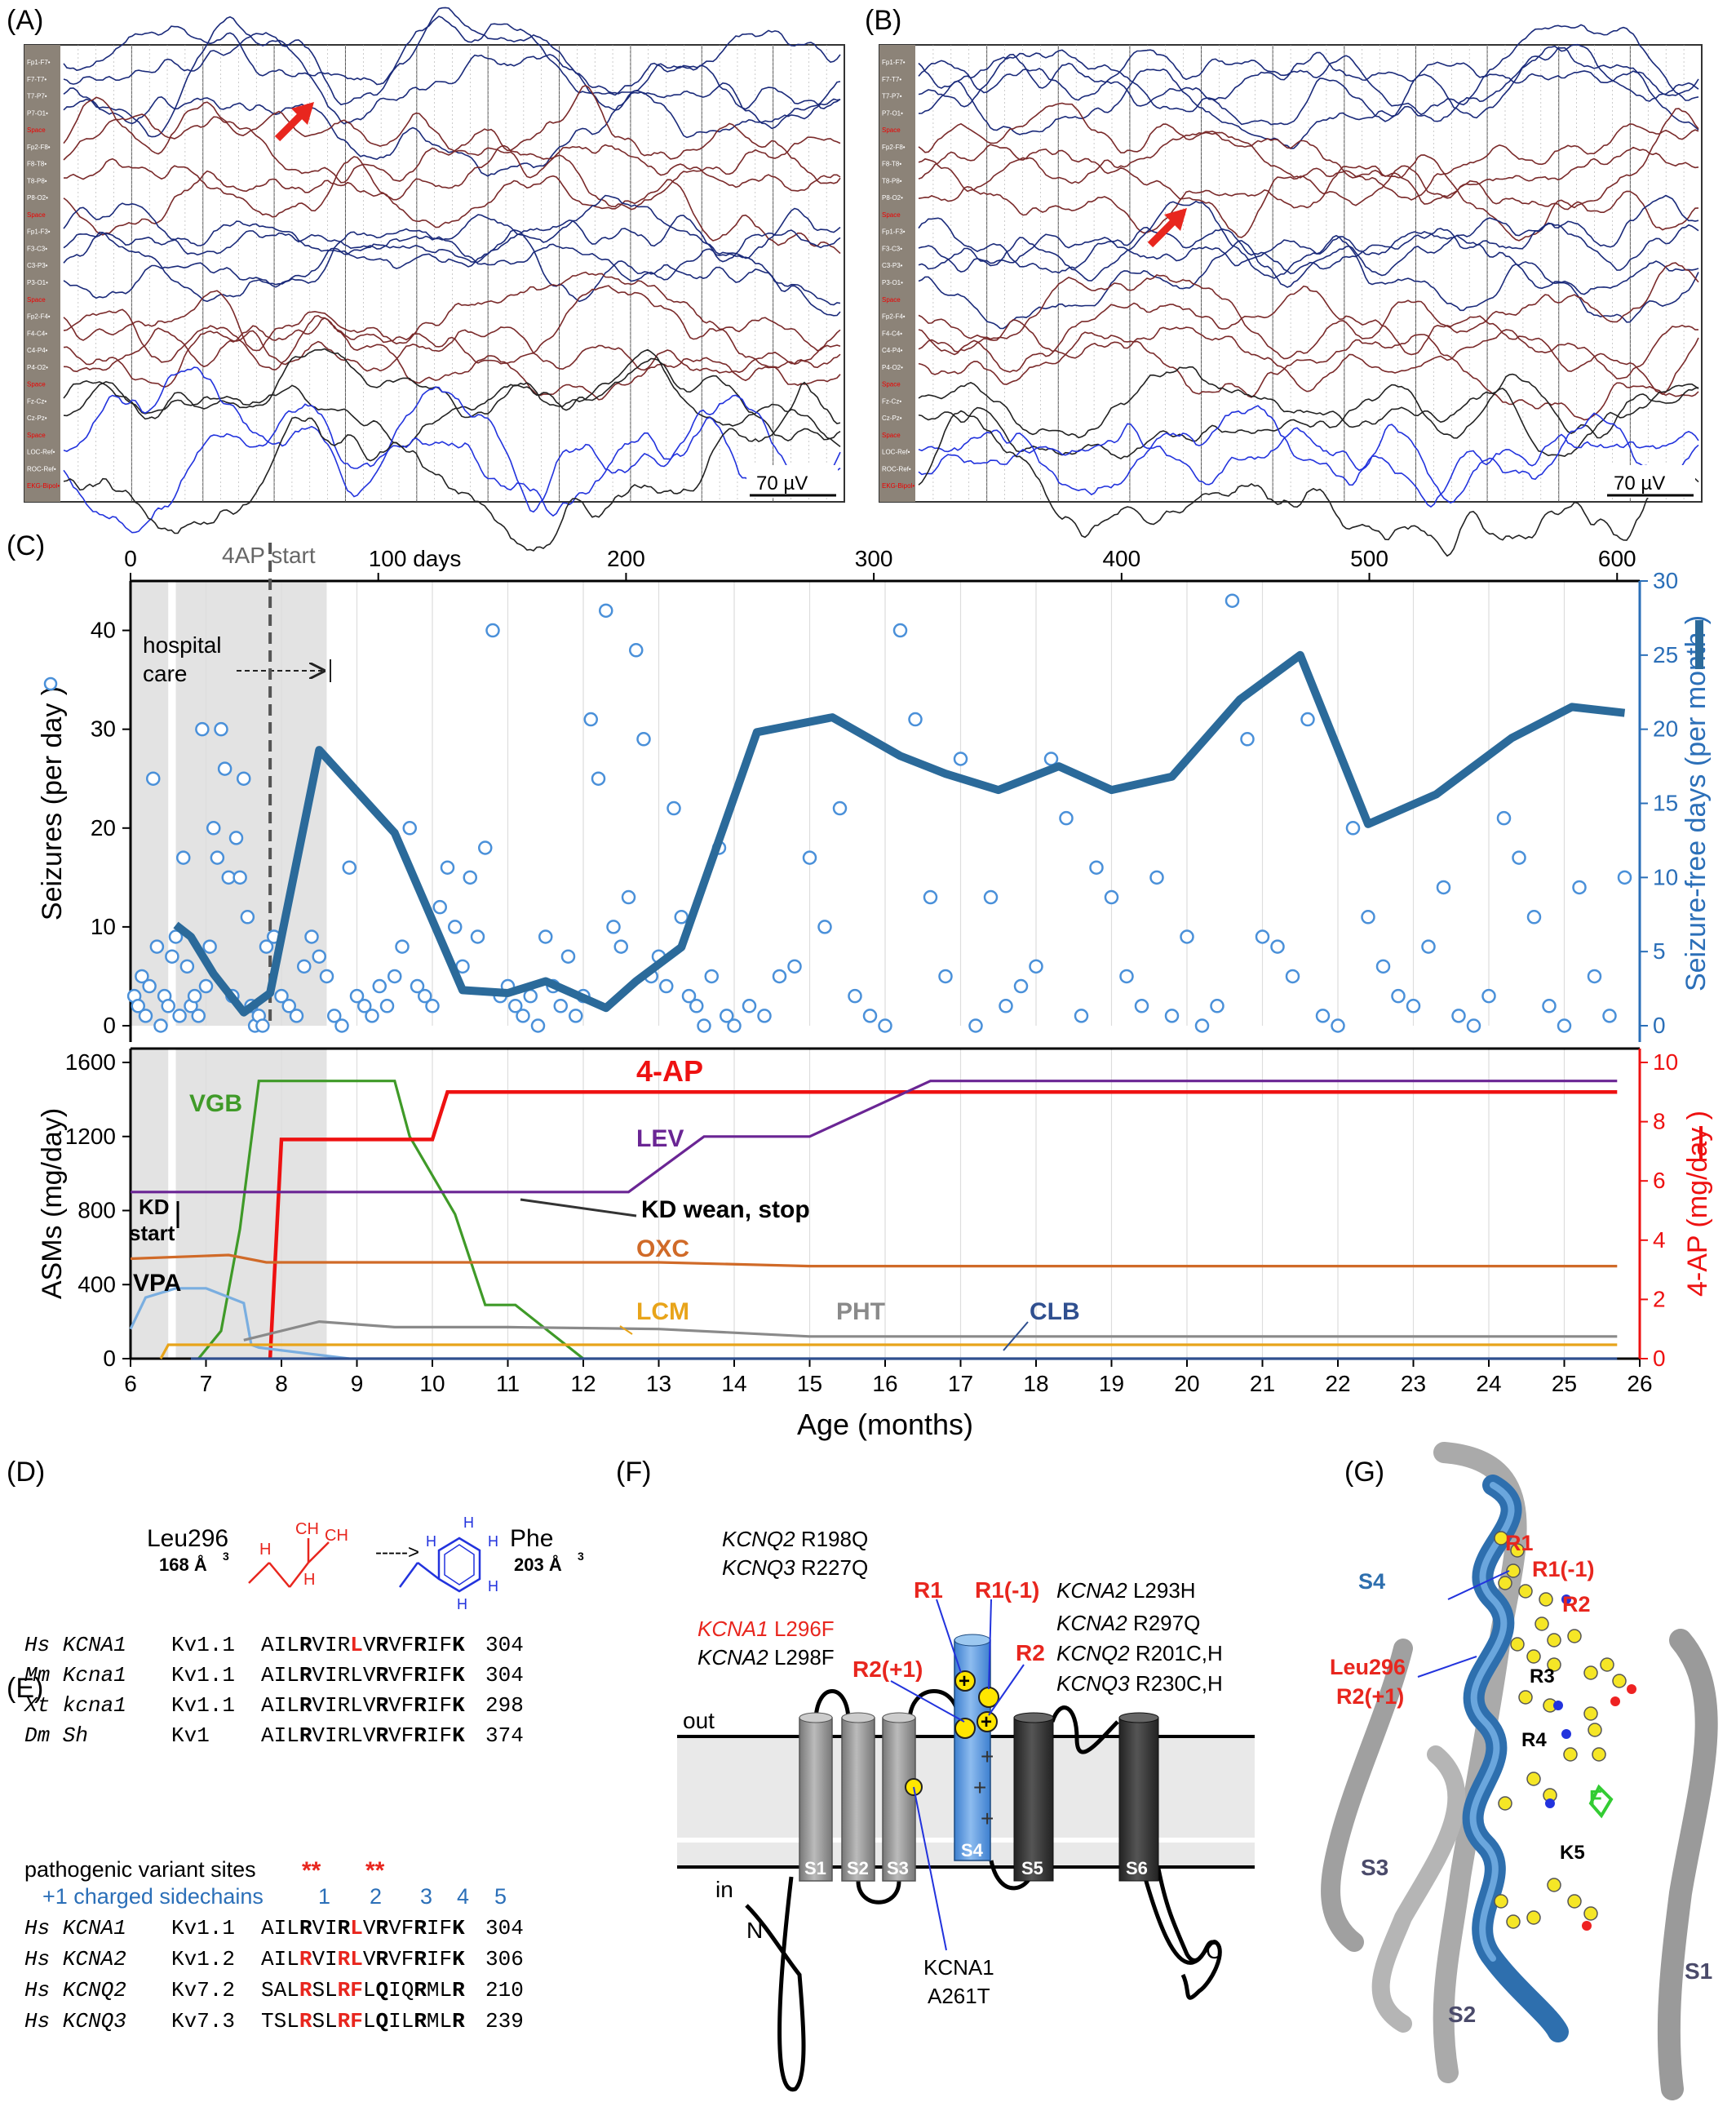  Describe the element at coordinates (203, 1959) in the screenshot. I see `e-channel: Kv1.2` at that location.